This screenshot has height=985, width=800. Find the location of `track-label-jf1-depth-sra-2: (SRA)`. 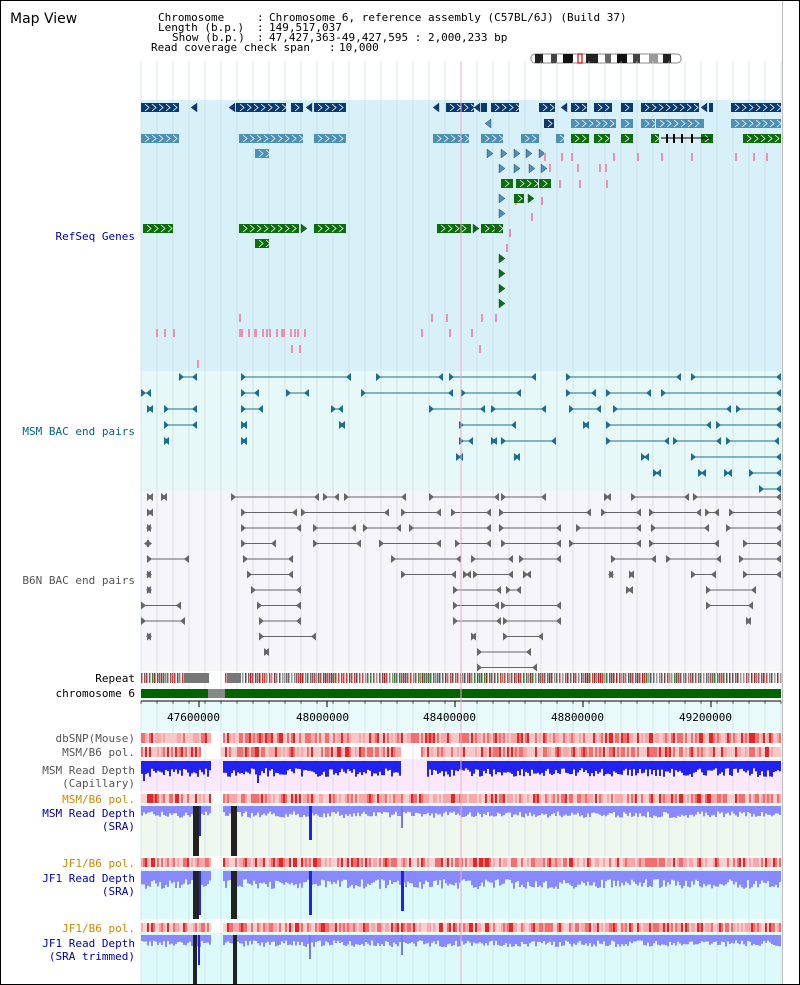

track-label-jf1-depth-sra-2: (SRA) is located at coordinates (118, 891).